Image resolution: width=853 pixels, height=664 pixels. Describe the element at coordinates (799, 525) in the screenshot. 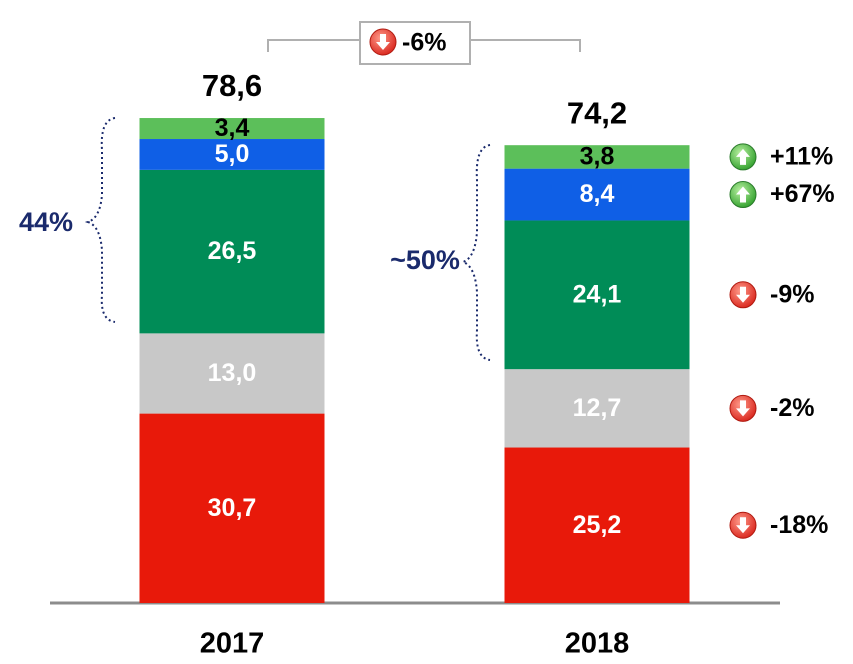

I see `change-label: -18%` at that location.